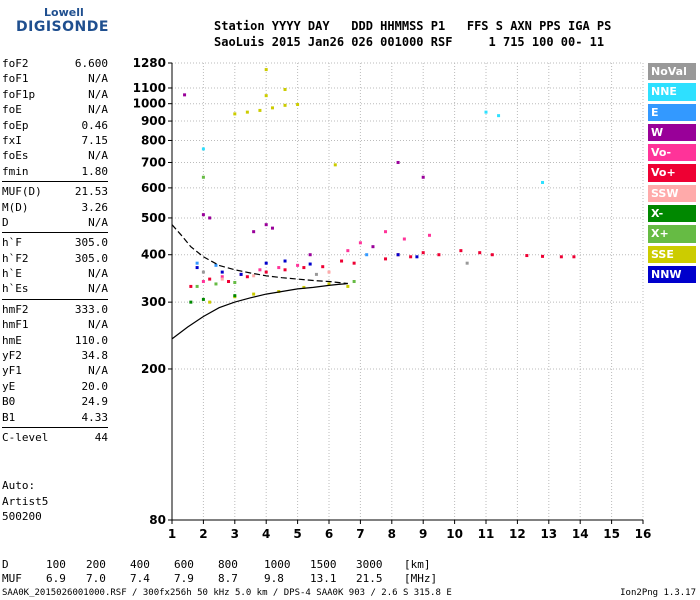  Describe the element at coordinates (517, 534) in the screenshot. I see `x-tick-label: 12` at that location.